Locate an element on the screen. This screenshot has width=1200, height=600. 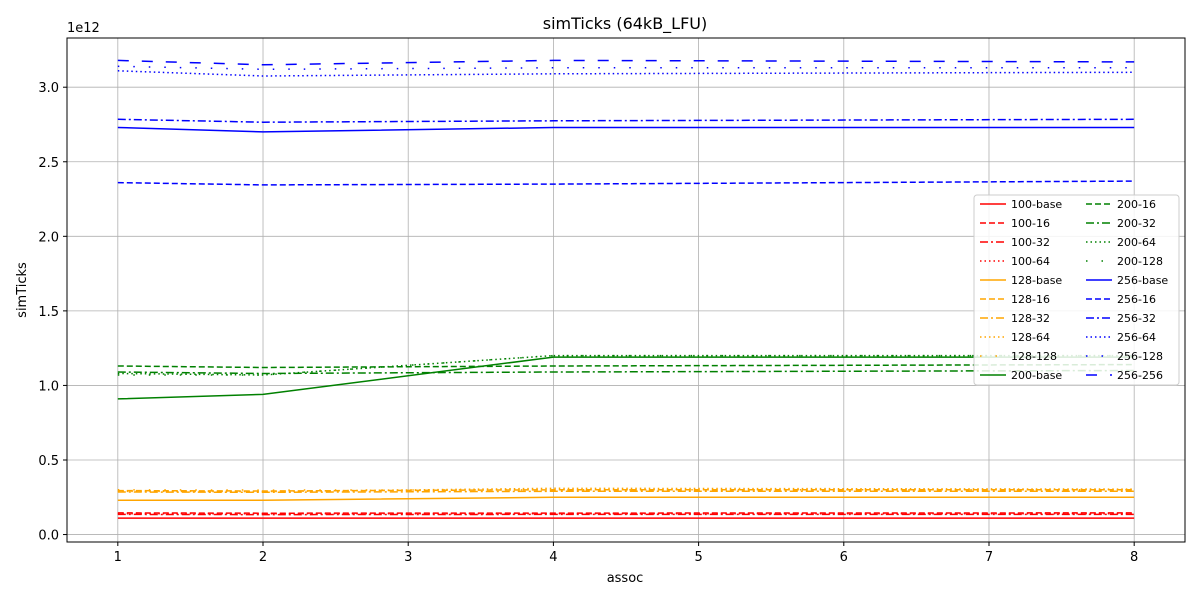
y-axis-title: simTicks is located at coordinates (22, 290).